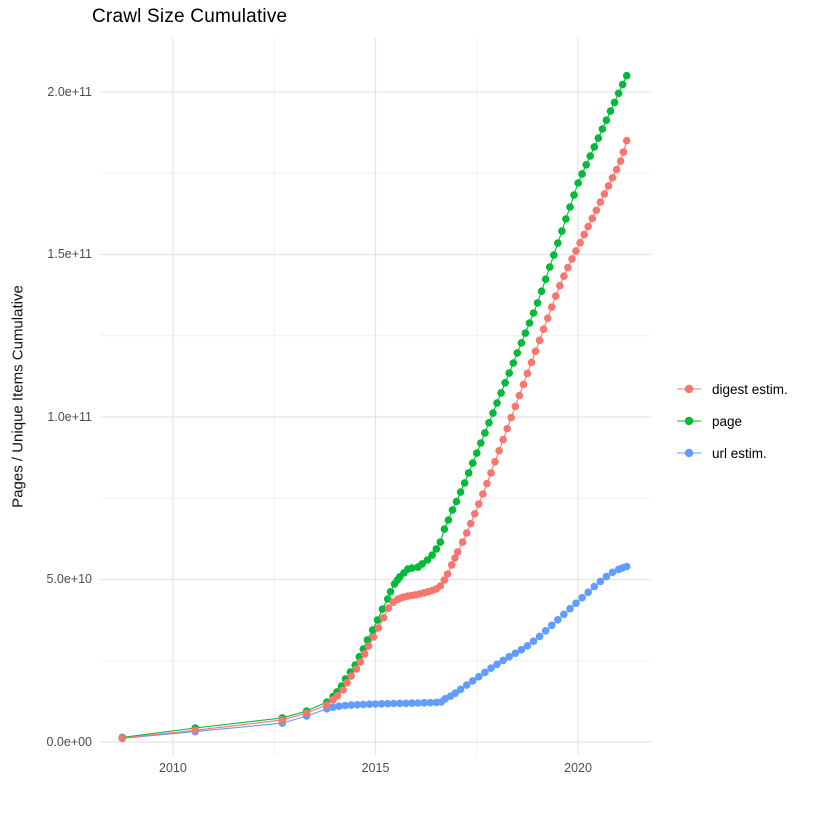 This screenshot has height=827, width=826. What do you see at coordinates (732, 421) in the screenshot?
I see `legend: digest estim. page url estim.` at bounding box center [732, 421].